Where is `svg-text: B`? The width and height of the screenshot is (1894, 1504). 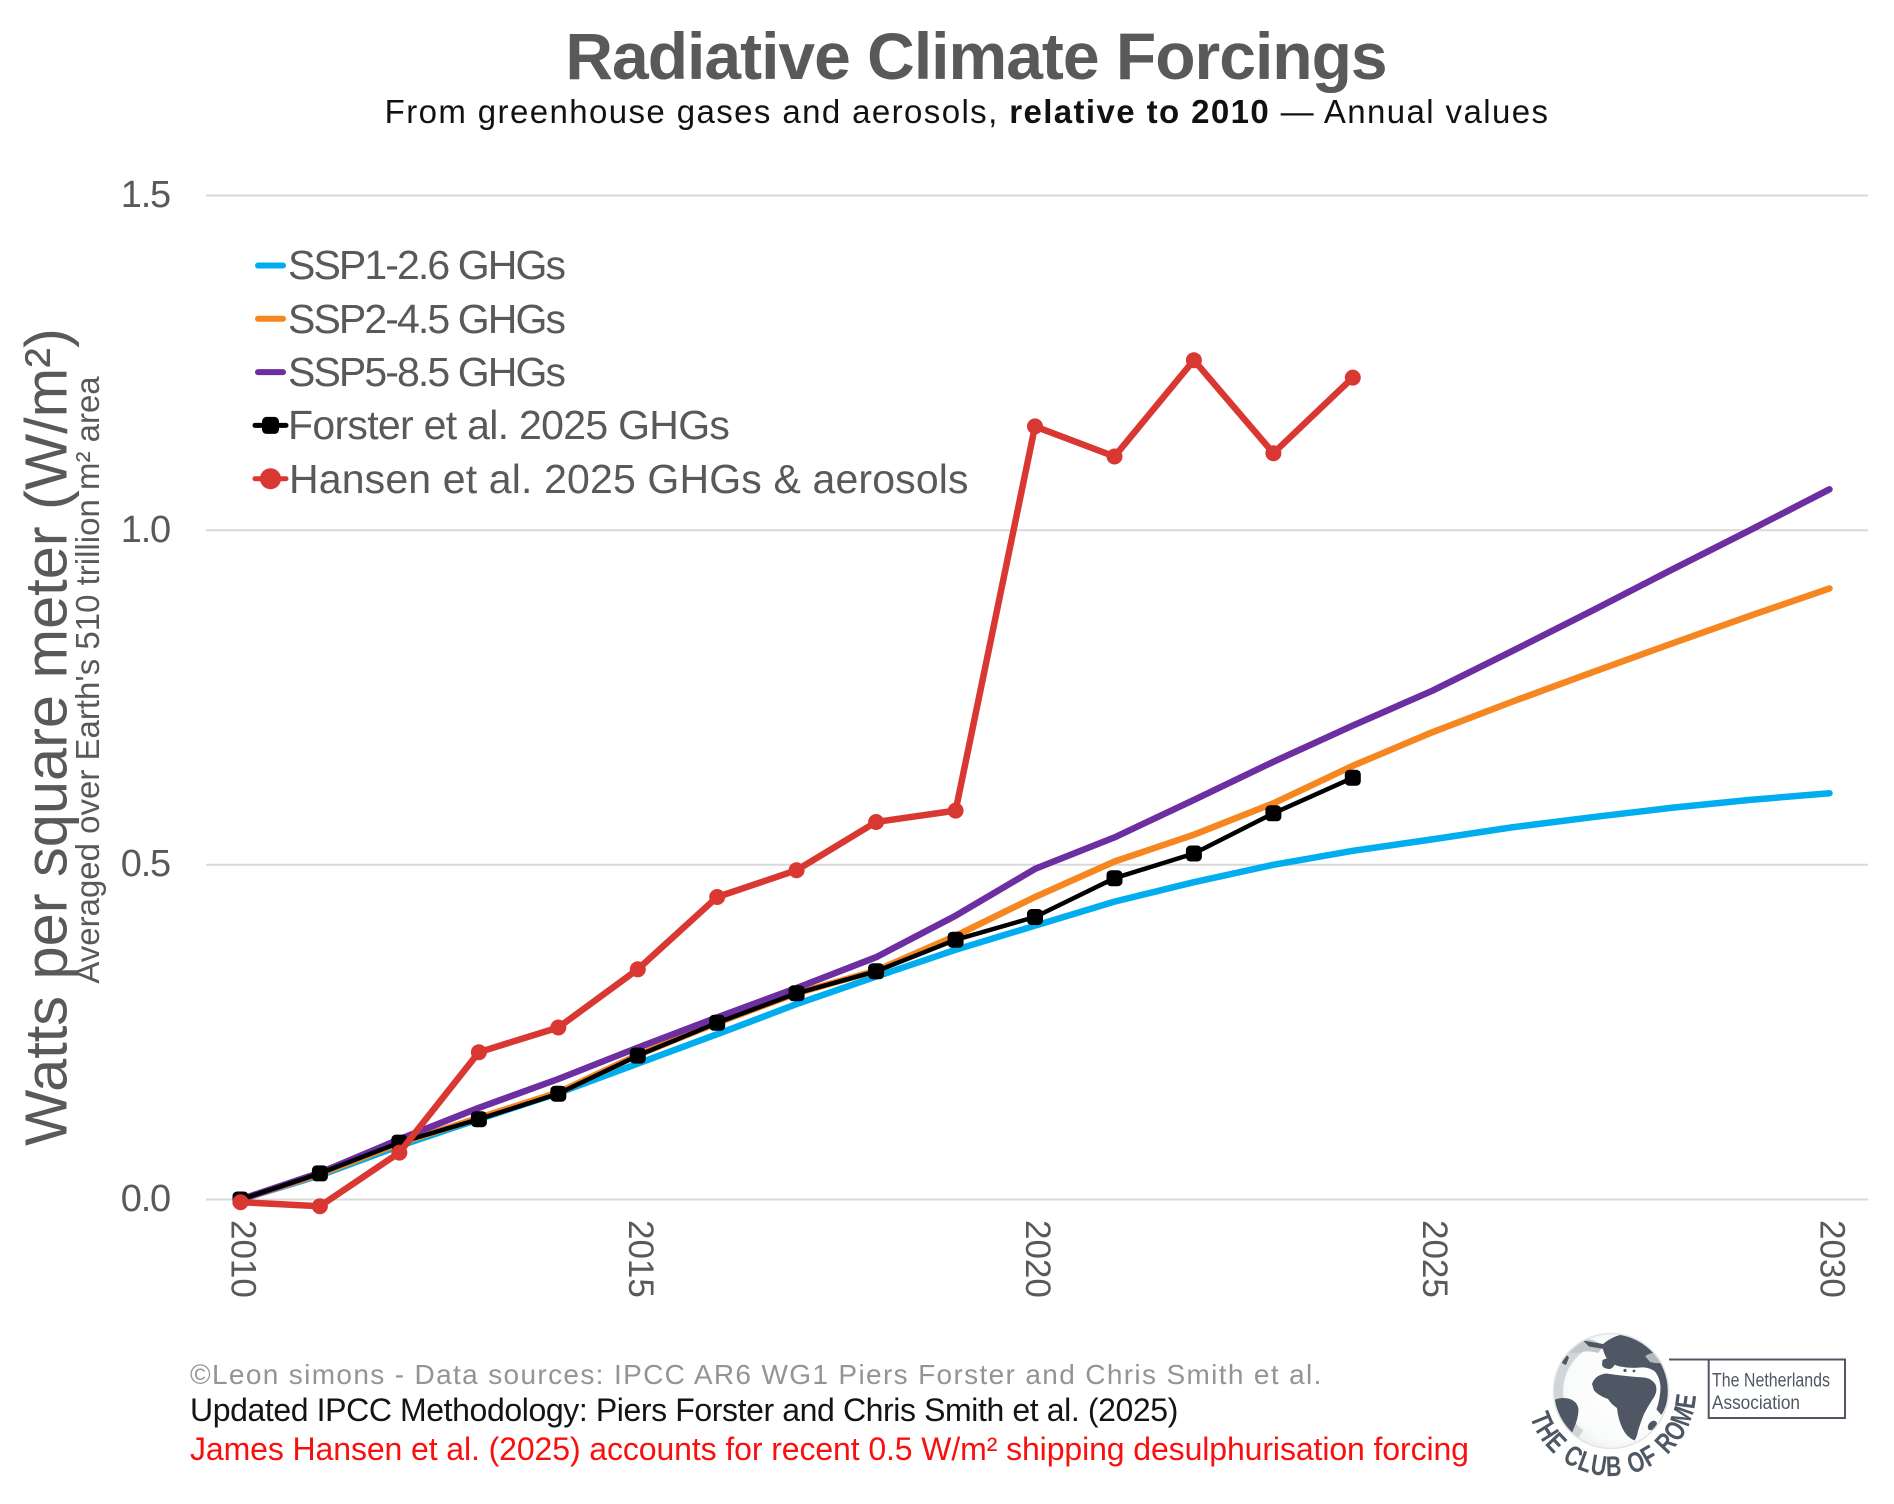
svg-text: B is located at coordinates (1613, 1467).